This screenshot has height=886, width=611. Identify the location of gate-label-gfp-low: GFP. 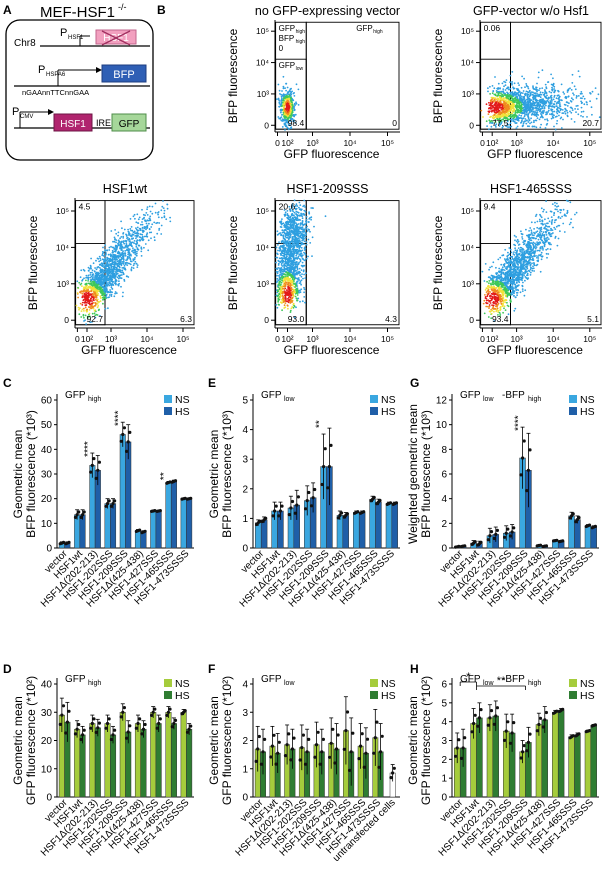
(287, 65).